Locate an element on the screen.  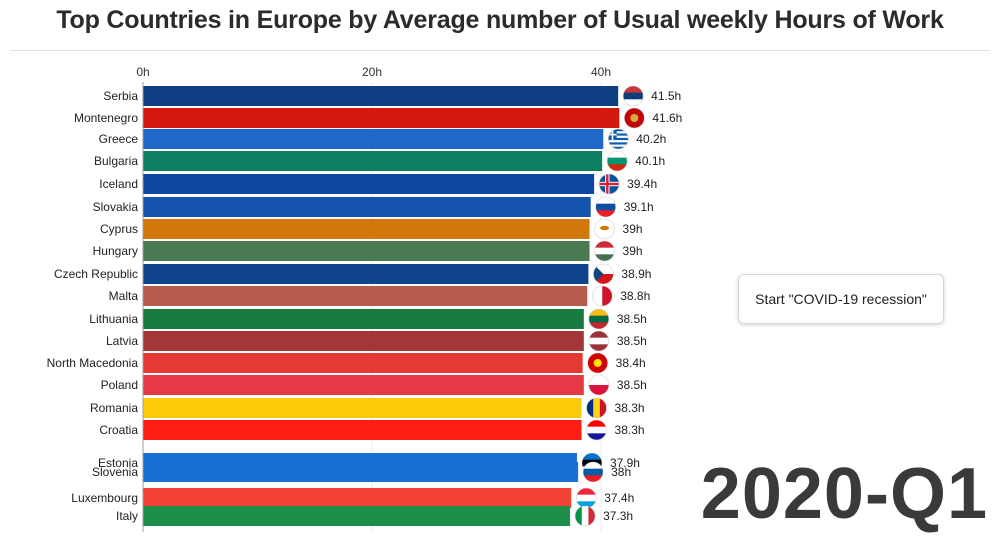
bar-row: Montenegro 41.6h is located at coordinates (378, 118).